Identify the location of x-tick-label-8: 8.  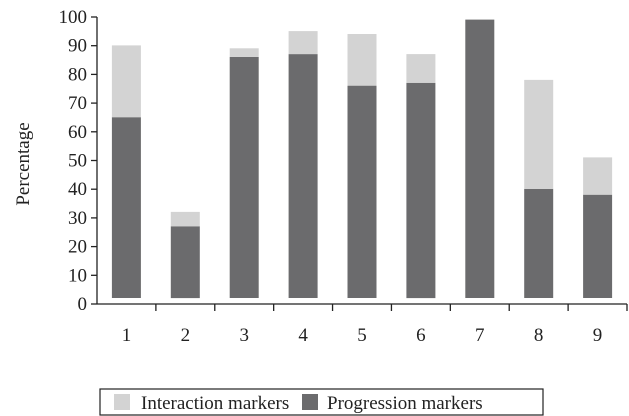
(539, 335).